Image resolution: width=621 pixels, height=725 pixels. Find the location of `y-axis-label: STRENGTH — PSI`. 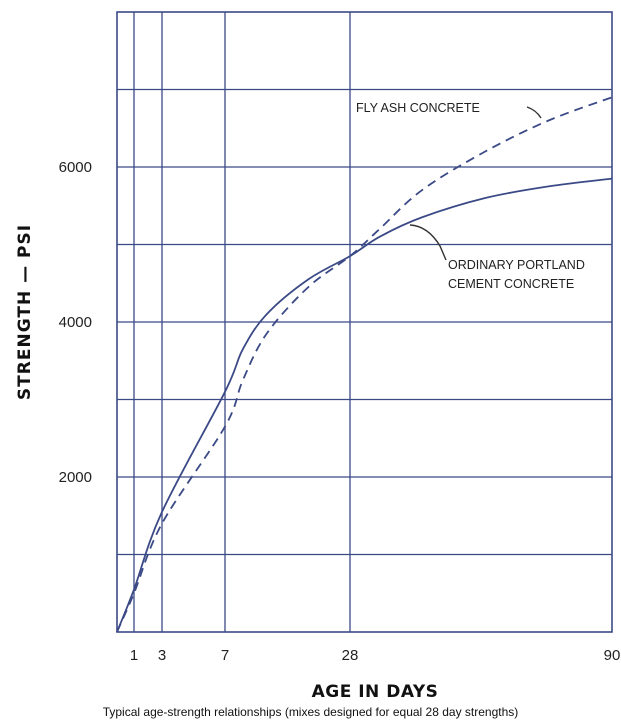

y-axis-label: STRENGTH — PSI is located at coordinates (25, 312).